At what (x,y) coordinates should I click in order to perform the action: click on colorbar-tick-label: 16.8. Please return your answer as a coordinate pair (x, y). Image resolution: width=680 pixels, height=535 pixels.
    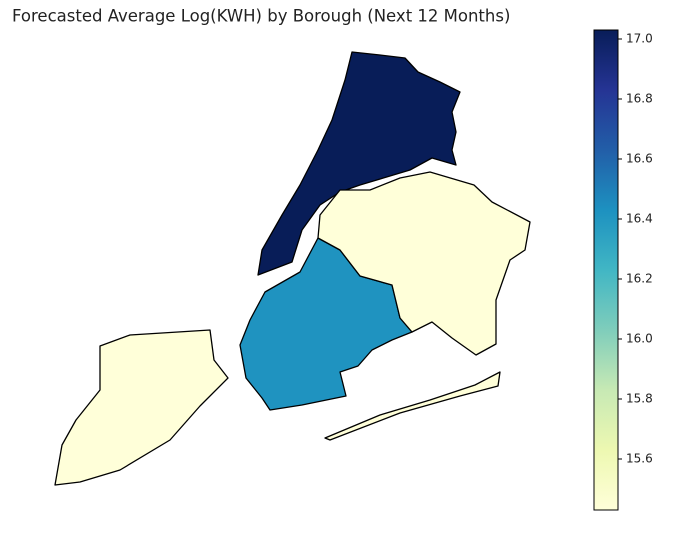
    Looking at the image, I should click on (639, 99).